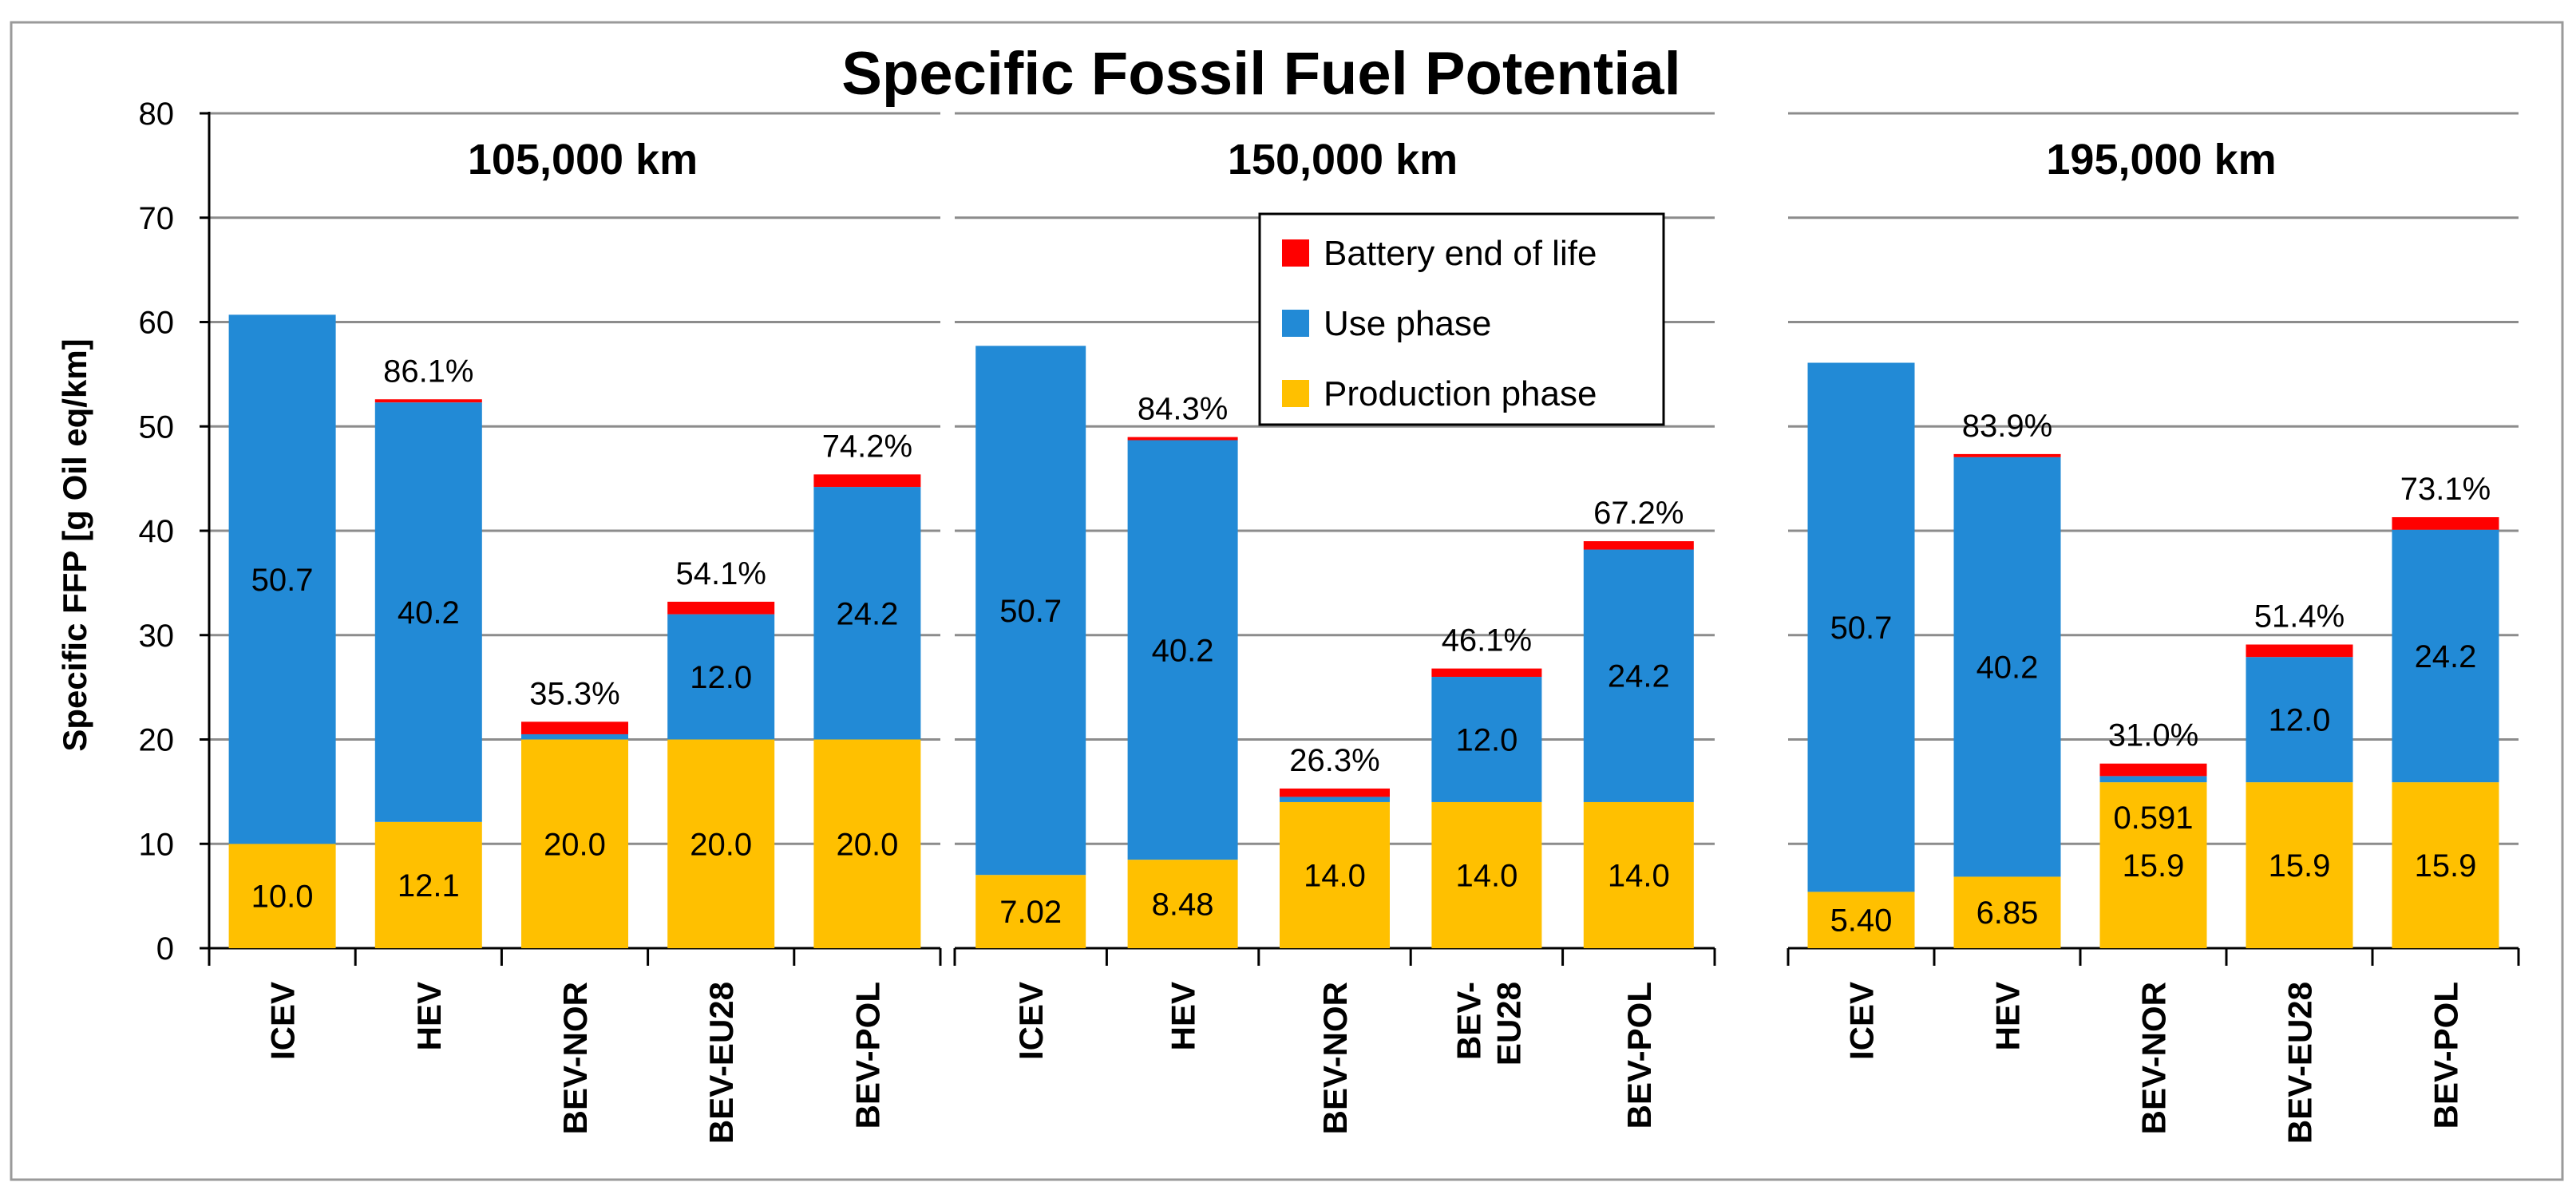 Image resolution: width=2576 pixels, height=1202 pixels. Describe the element at coordinates (1343, 160) in the screenshot. I see `group-title: 150,000 km` at that location.